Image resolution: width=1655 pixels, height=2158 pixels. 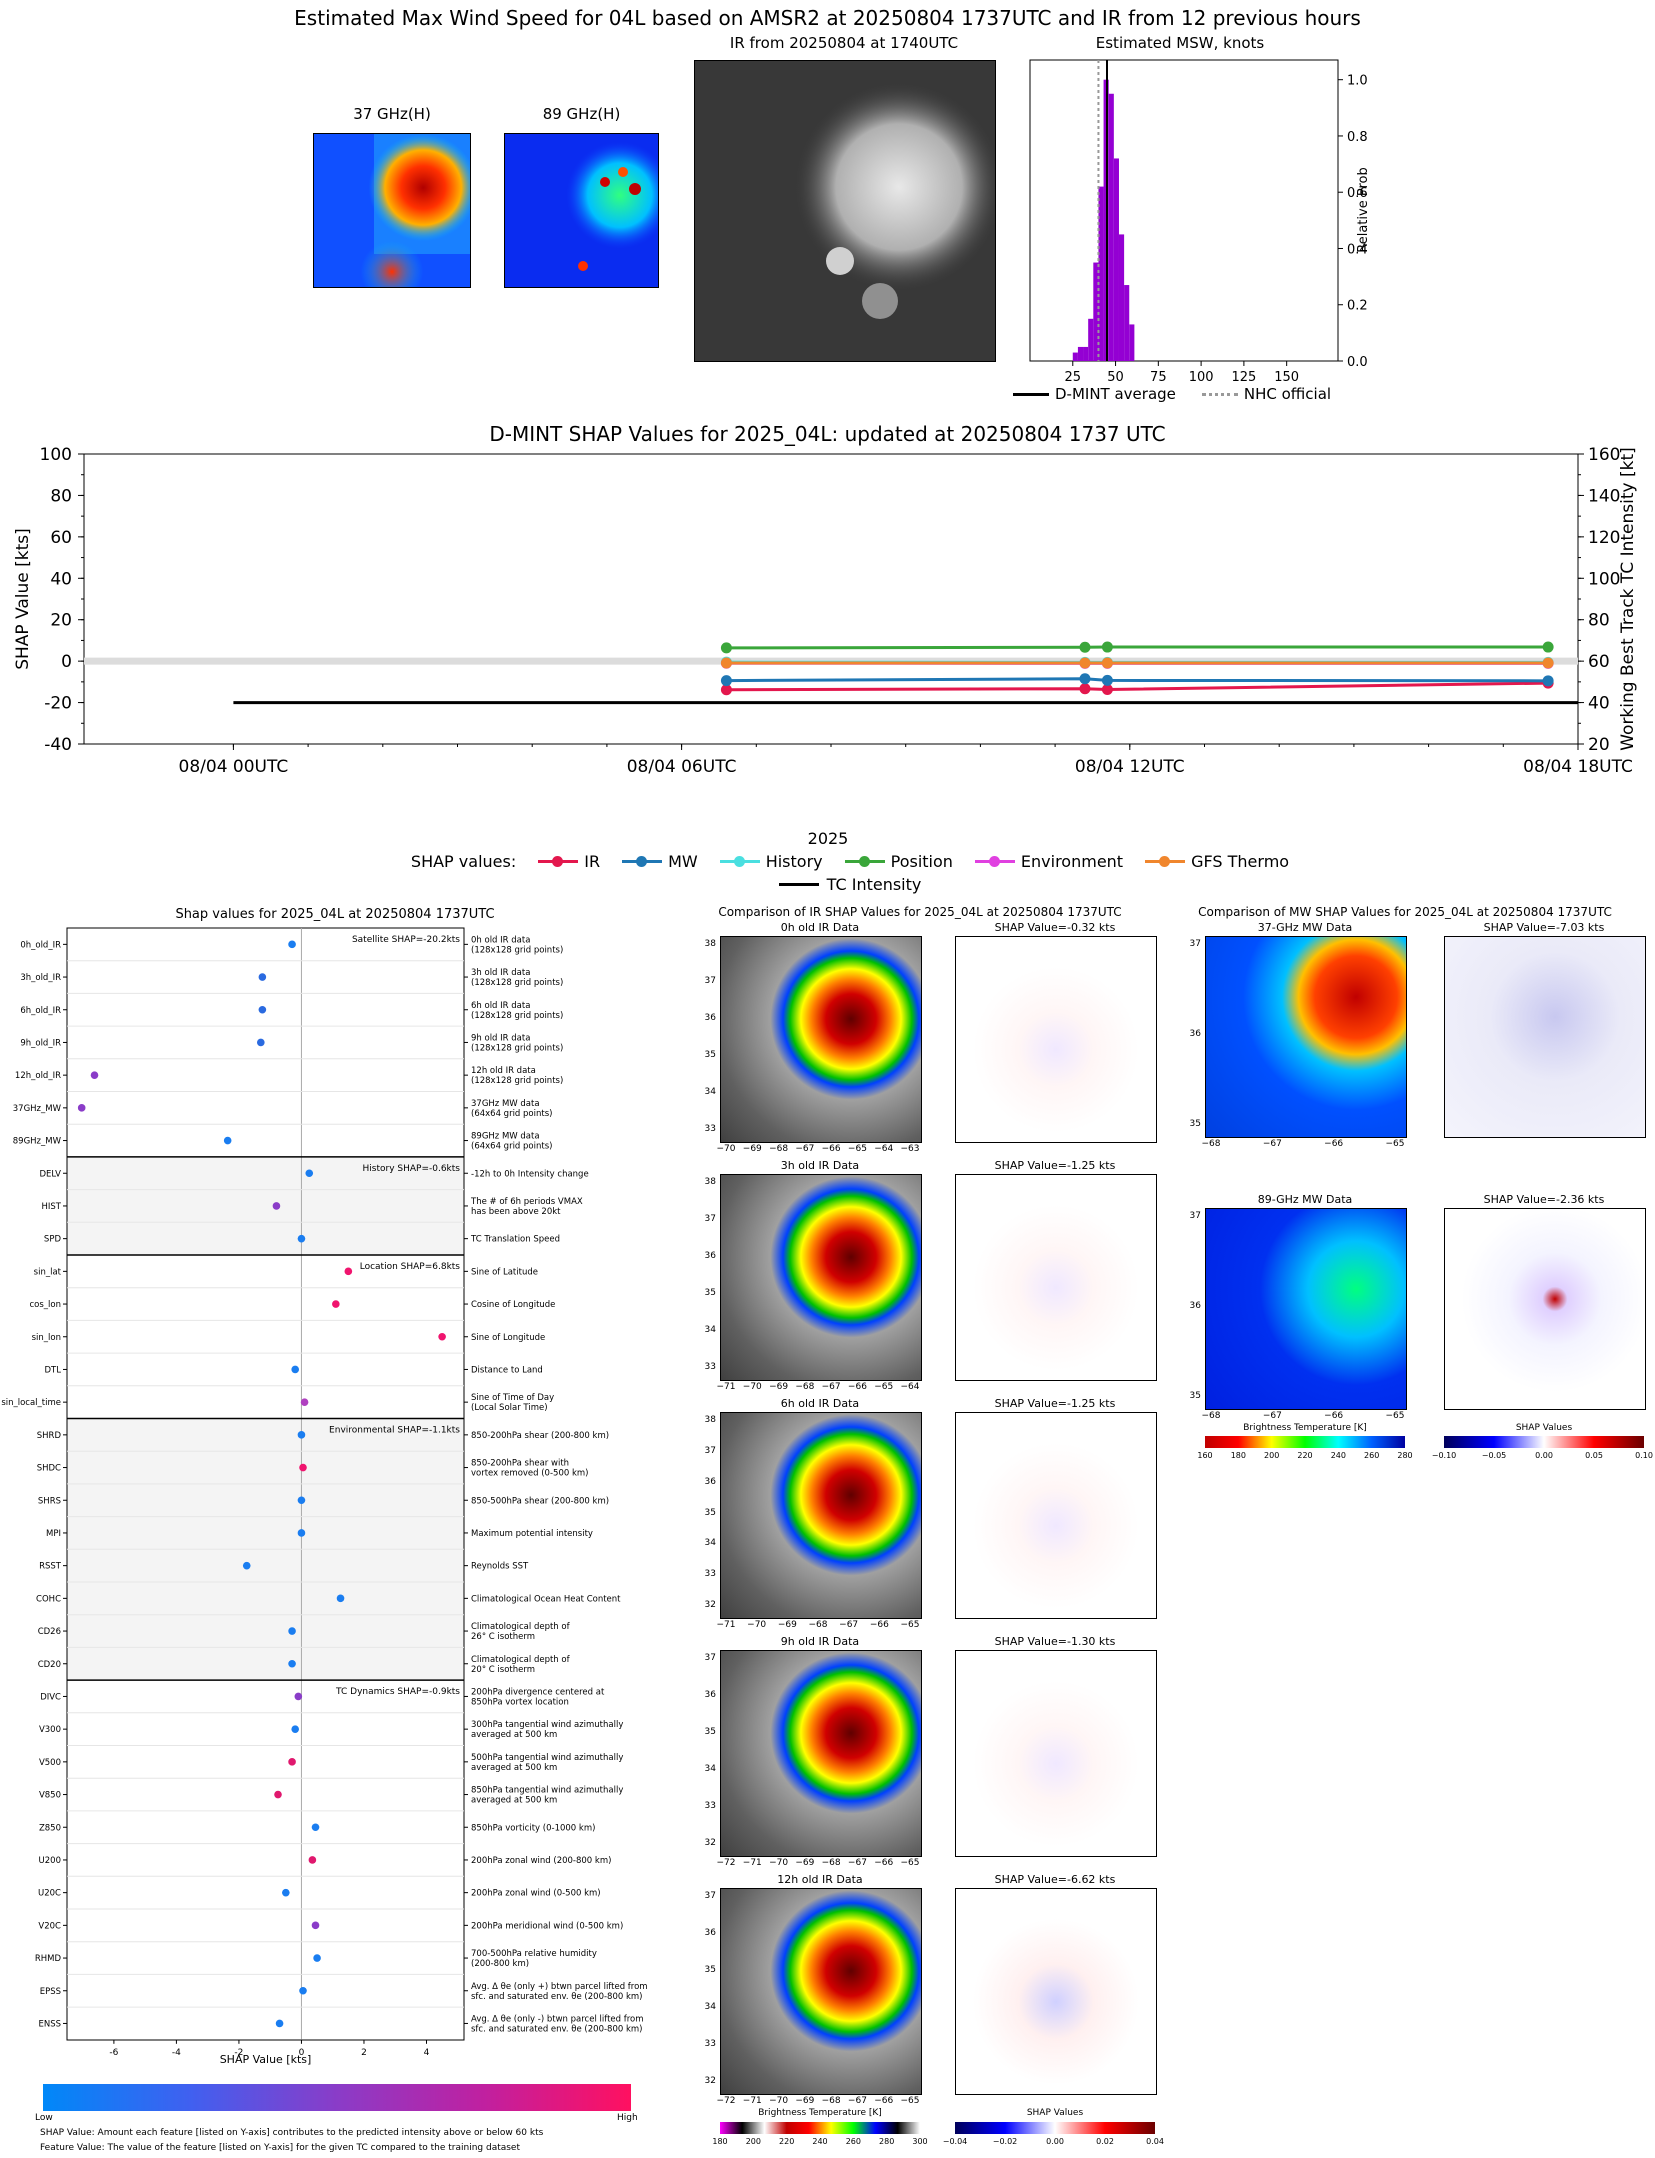 What do you see at coordinates (364, 2051) in the screenshot?
I see `shap-xtick: 2` at bounding box center [364, 2051].